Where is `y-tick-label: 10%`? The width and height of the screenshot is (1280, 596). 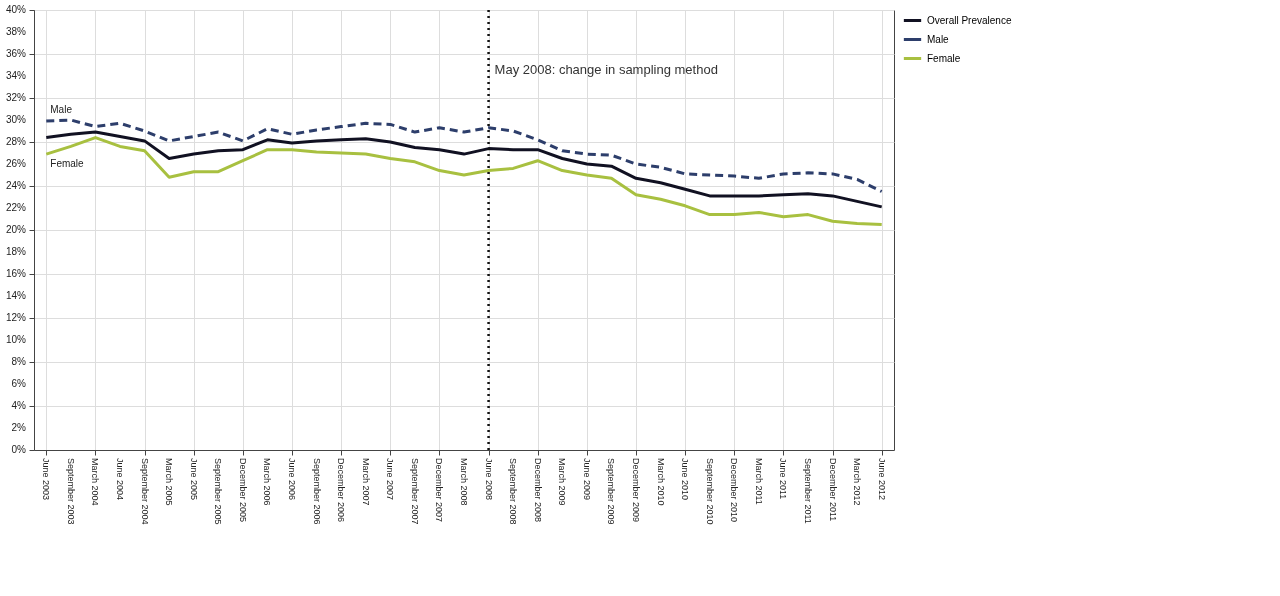 y-tick-label: 10% is located at coordinates (16, 339).